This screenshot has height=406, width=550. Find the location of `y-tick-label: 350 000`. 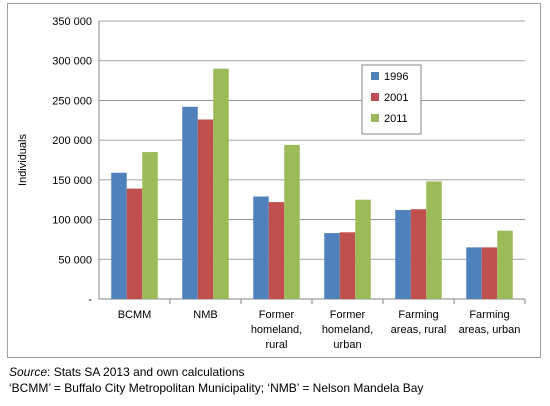

y-tick-label: 350 000 is located at coordinates (72, 22).